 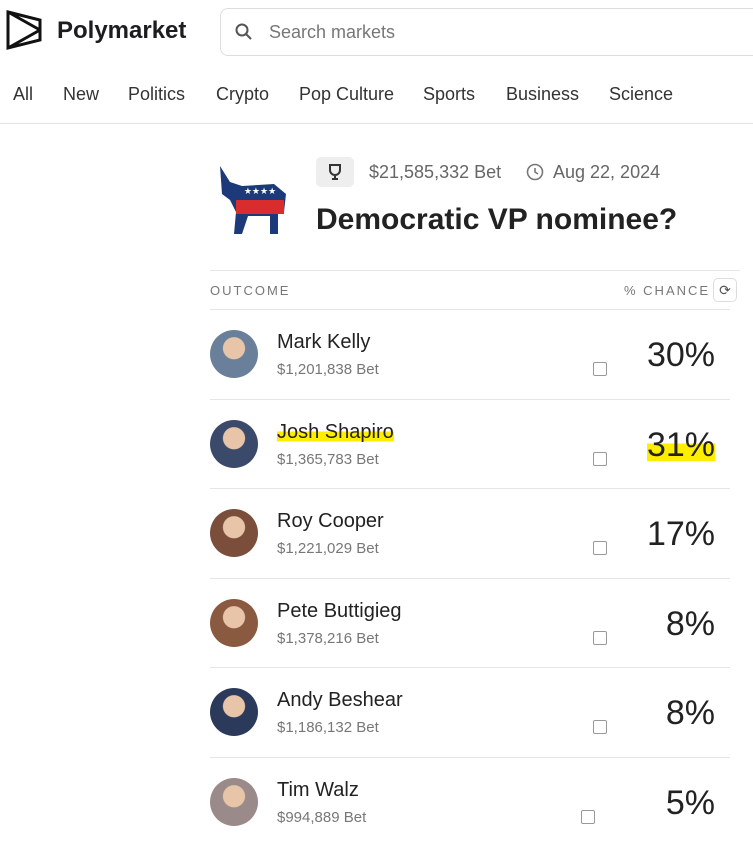 I want to click on outcome-row: Pete Buttigieg $1,378,216 Bet 8%, so click(x=470, y=622).